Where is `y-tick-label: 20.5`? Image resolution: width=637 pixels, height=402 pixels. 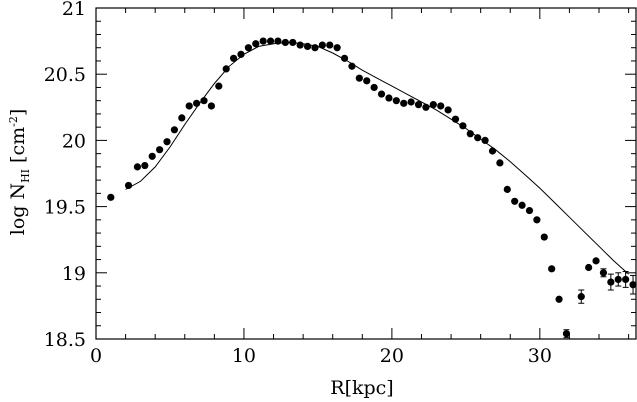
y-tick-label: 20.5 is located at coordinates (65, 75).